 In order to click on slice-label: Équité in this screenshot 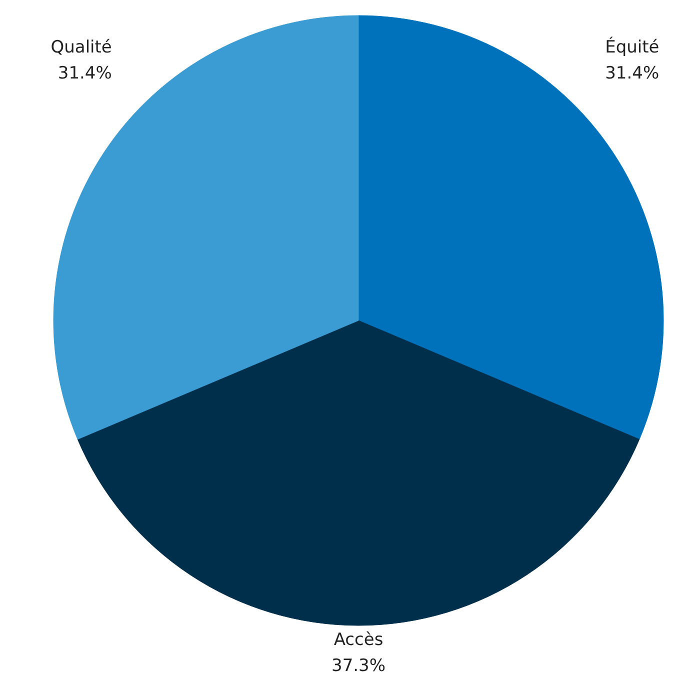, I will do `click(632, 47)`.